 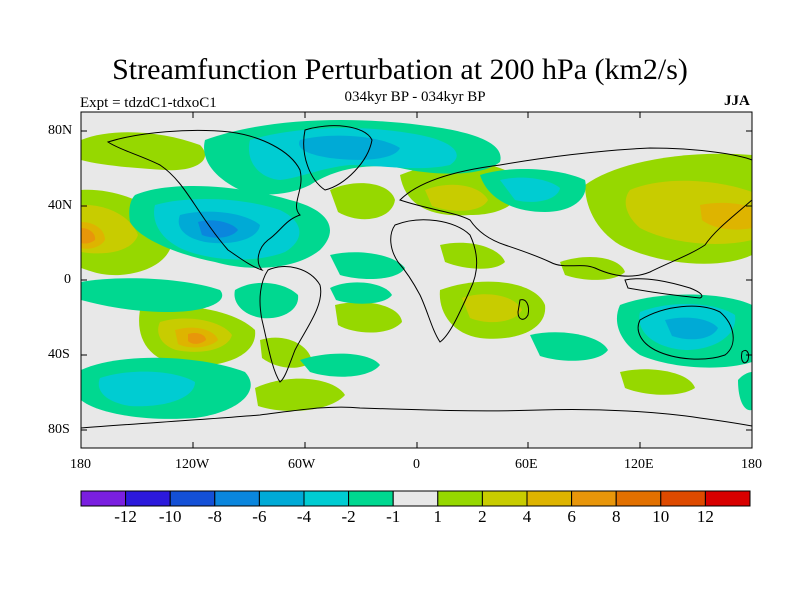 What do you see at coordinates (705, 516) in the screenshot?
I see `colorbar-label: 12` at bounding box center [705, 516].